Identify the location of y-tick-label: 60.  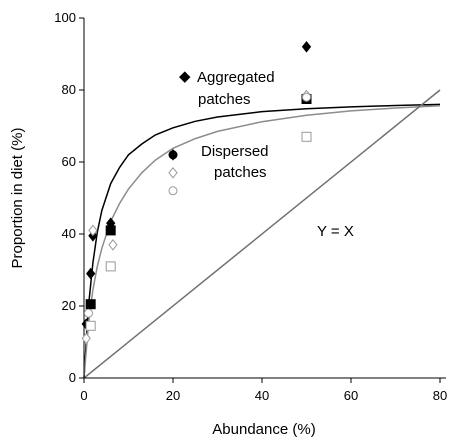
(69, 161).